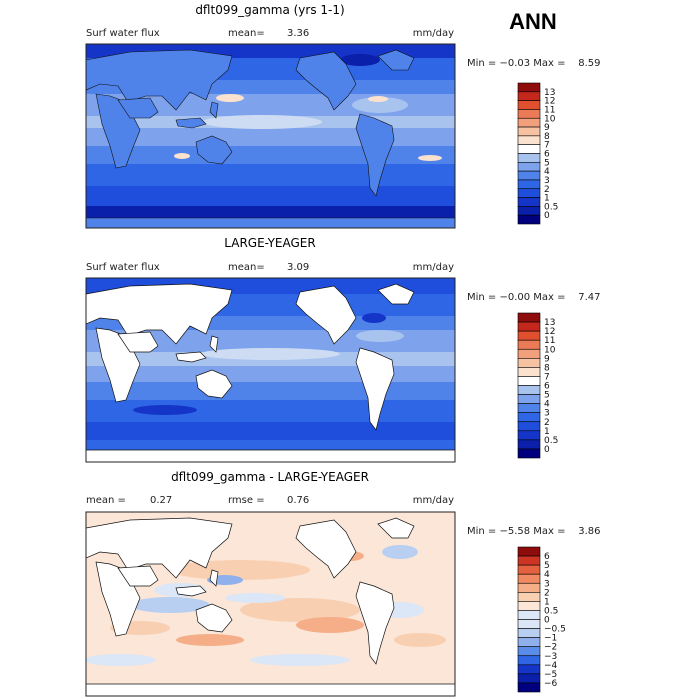 Image resolution: width=700 pixels, height=700 pixels. What do you see at coordinates (298, 267) in the screenshot?
I see `panel-2-mean-value: 3.09` at bounding box center [298, 267].